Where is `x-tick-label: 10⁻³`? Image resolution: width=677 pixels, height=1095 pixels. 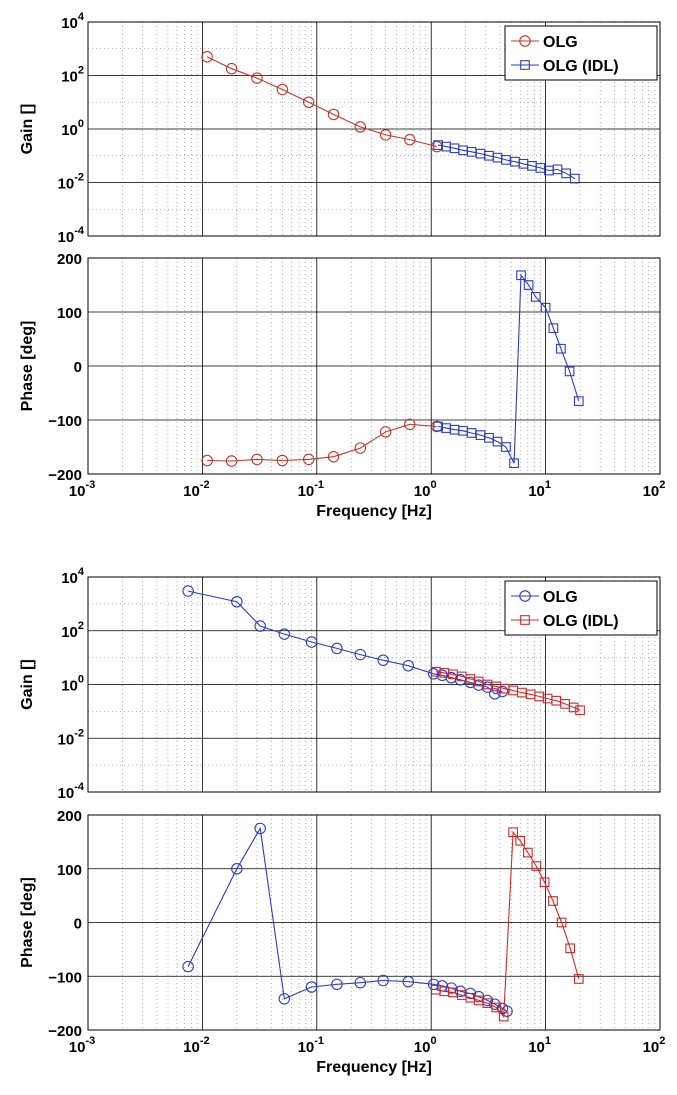 x-tick-label: 10⁻³ is located at coordinates (82, 1045).